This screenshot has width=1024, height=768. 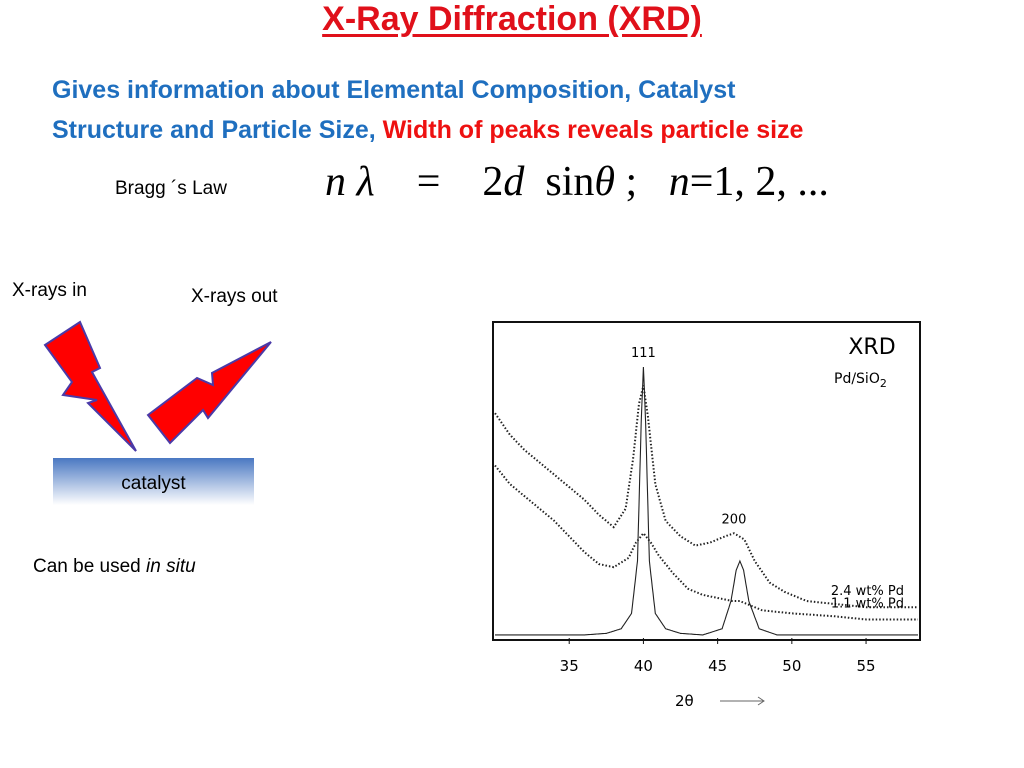 What do you see at coordinates (643, 666) in the screenshot?
I see `x-tick-label: 40` at bounding box center [643, 666].